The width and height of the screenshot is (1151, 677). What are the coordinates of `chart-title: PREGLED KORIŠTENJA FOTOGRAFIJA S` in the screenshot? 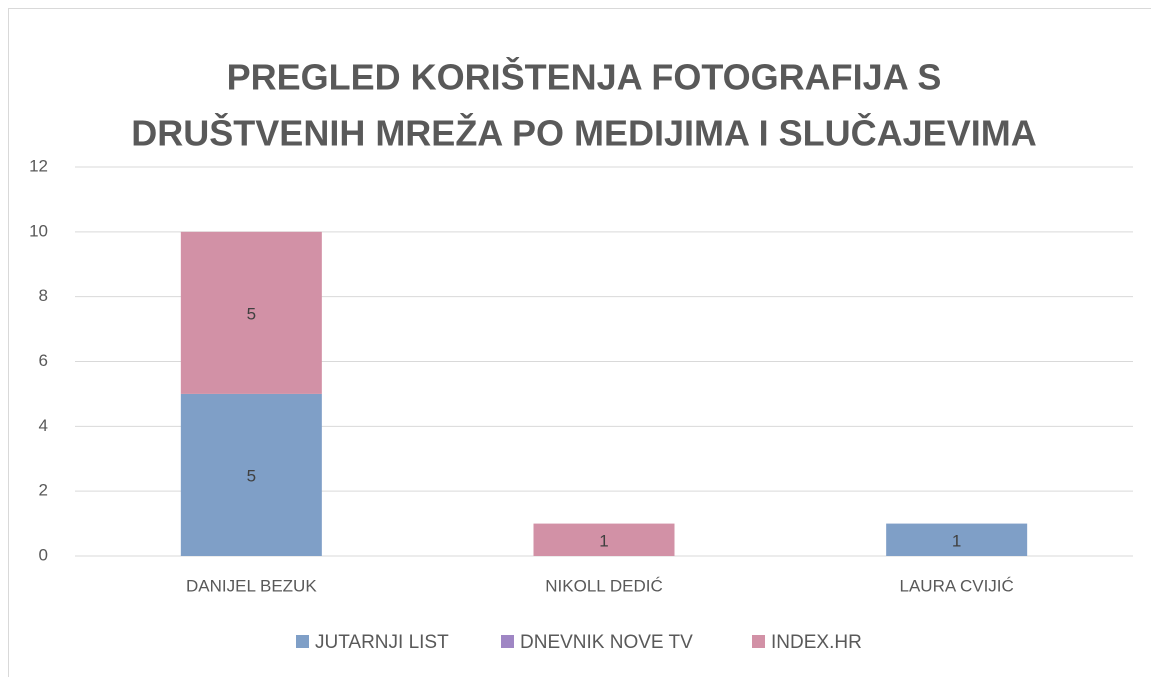 It's located at (584, 77).